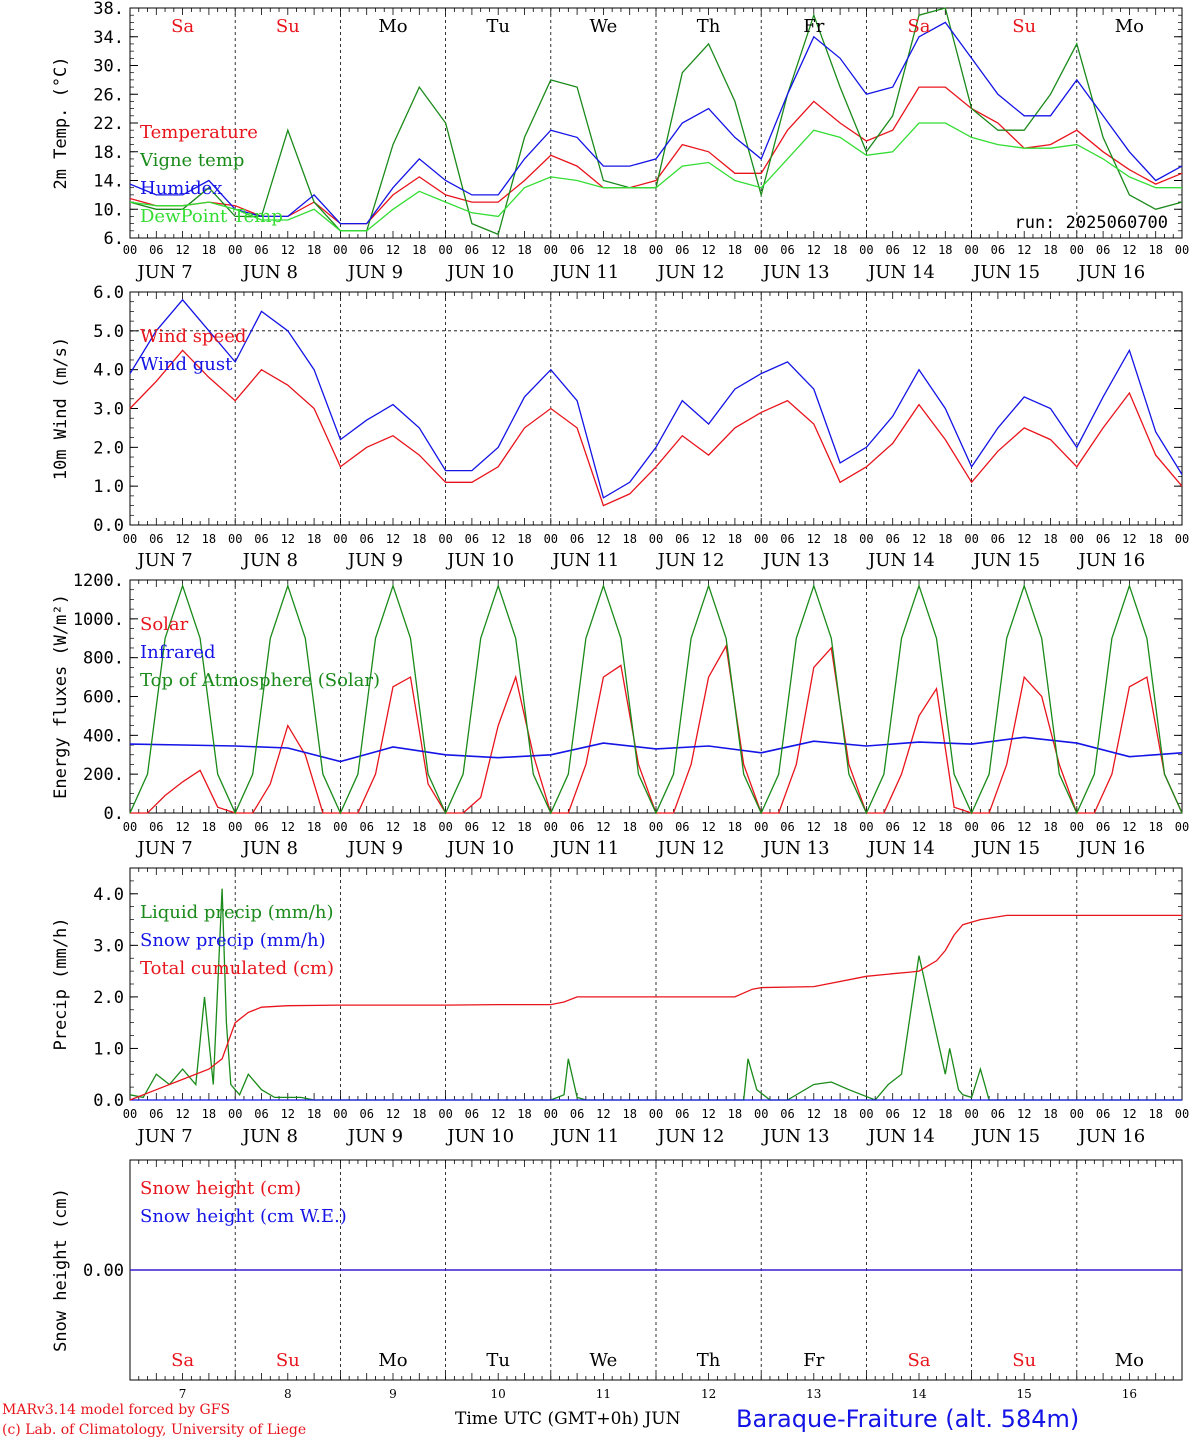 The image size is (1194, 1440). What do you see at coordinates (374, 1136) in the screenshot?
I see `date-label: JUN 9` at bounding box center [374, 1136].